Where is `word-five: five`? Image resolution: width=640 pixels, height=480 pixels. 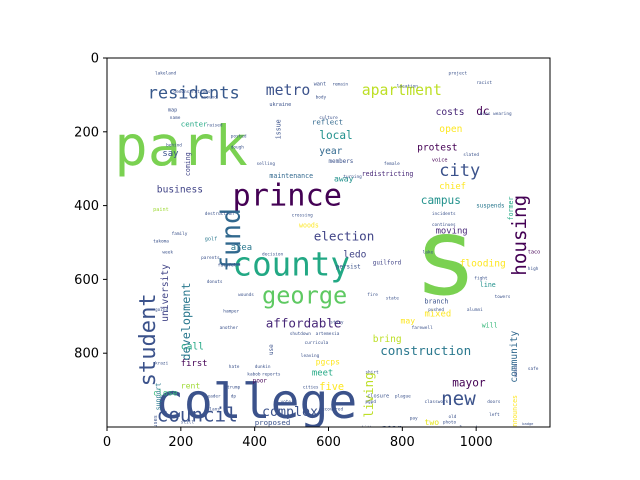 word-five: five is located at coordinates (331, 387).